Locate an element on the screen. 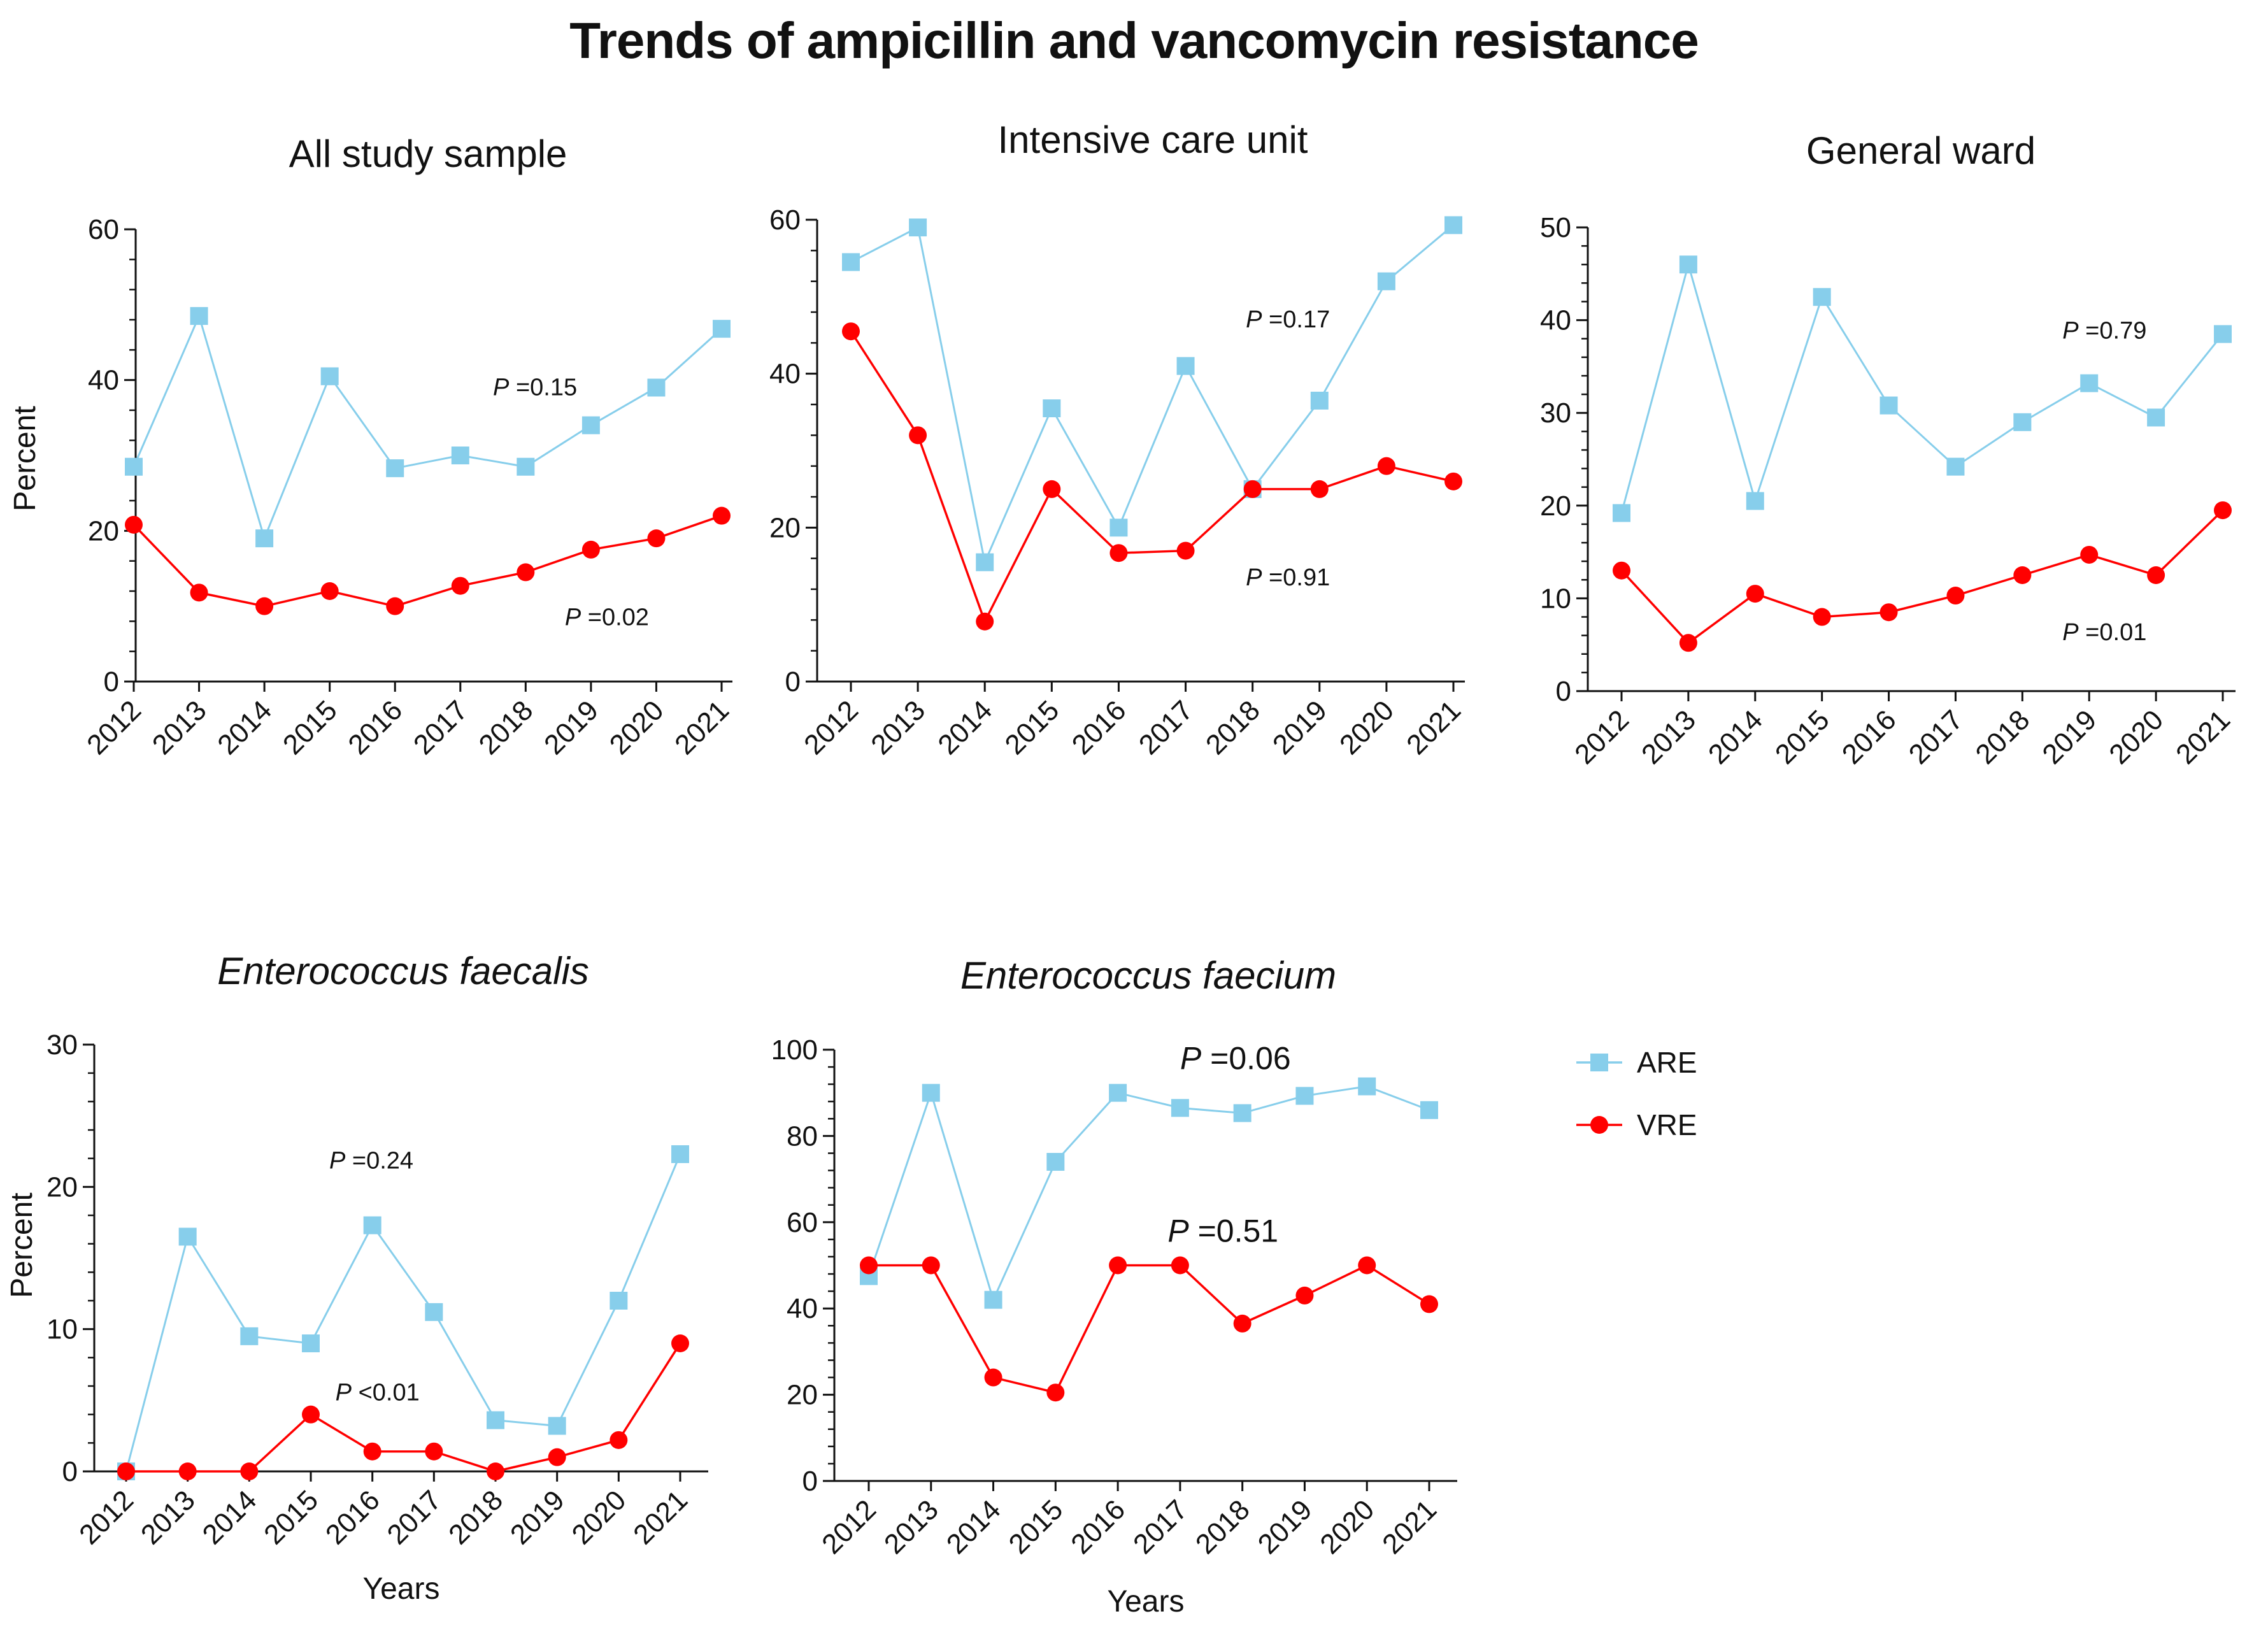 Image resolution: width=2268 pixels, height=1630 pixels. legend-marker-vre is located at coordinates (1599, 1125).